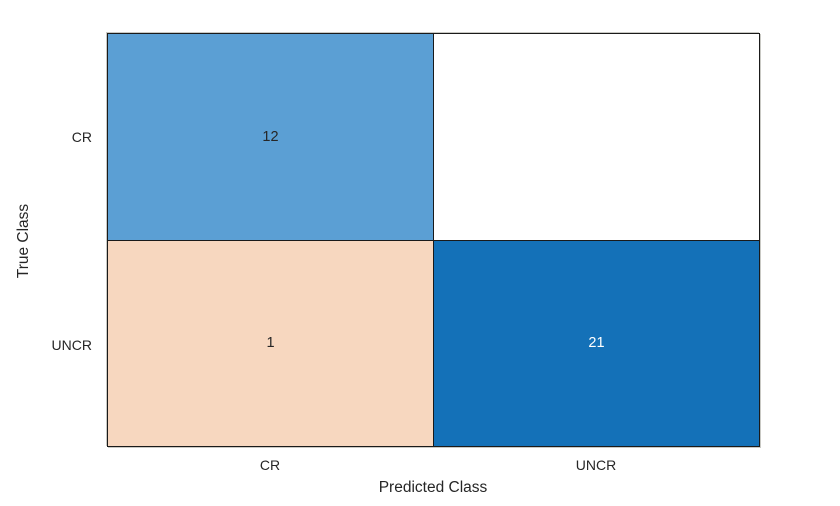  Describe the element at coordinates (23, 241) in the screenshot. I see `y-axis-label: True Class` at that location.